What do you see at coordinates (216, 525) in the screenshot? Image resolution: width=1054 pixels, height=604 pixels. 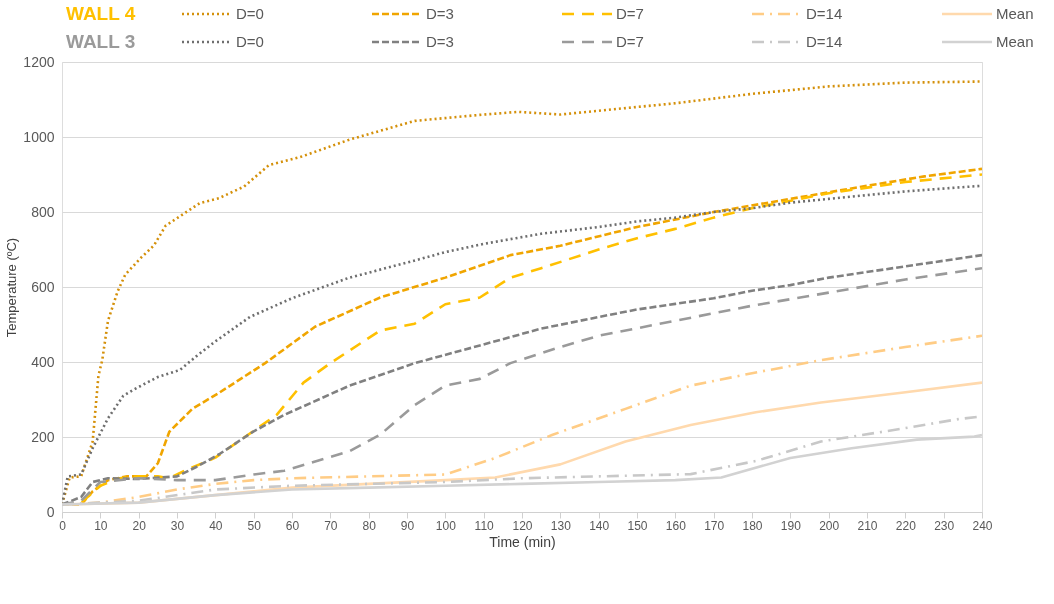 I see `x-tick-label: 40` at bounding box center [216, 525].